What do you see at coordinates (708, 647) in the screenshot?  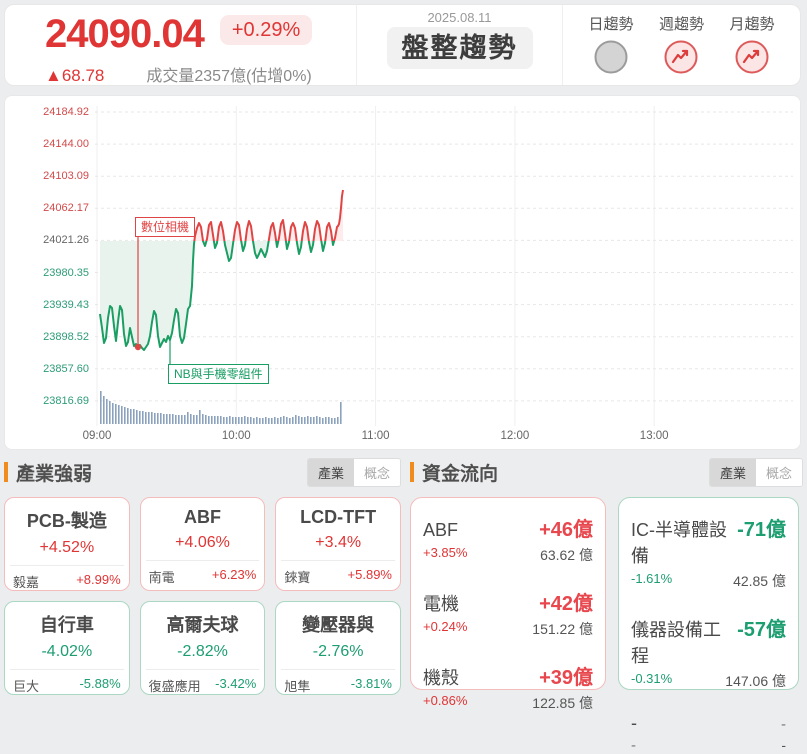 I see `outflow-row: 儀器設備工程 -57億 -0.31% 147.06 億` at bounding box center [708, 647].